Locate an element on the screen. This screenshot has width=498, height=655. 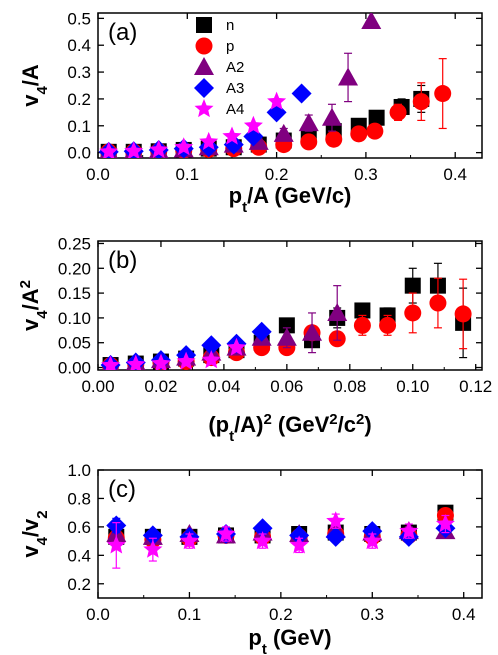
legend-marker-a2 is located at coordinates (204, 66).